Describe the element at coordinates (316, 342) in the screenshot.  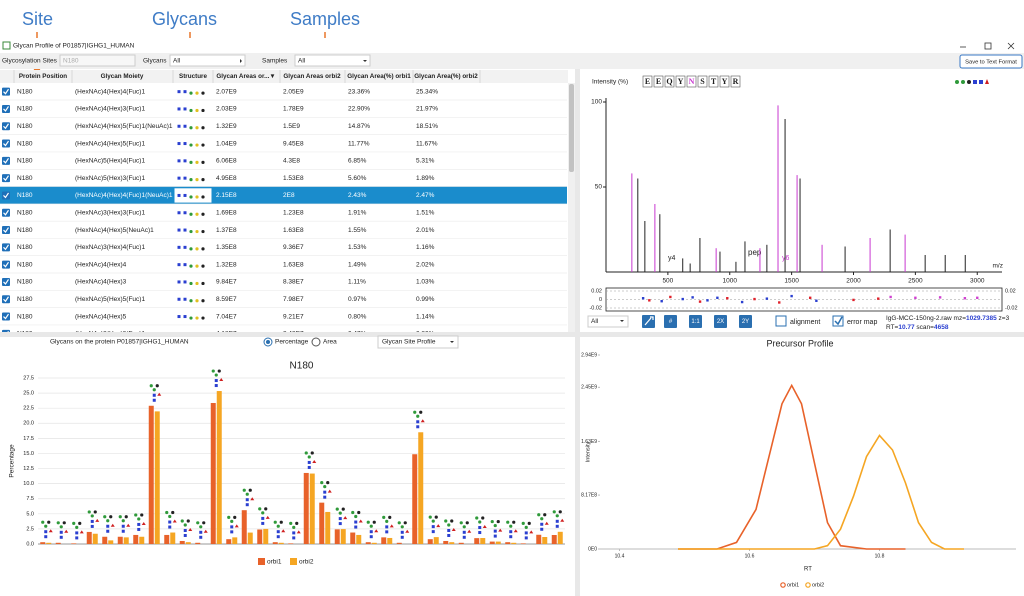
I see `area-radio` at that location.